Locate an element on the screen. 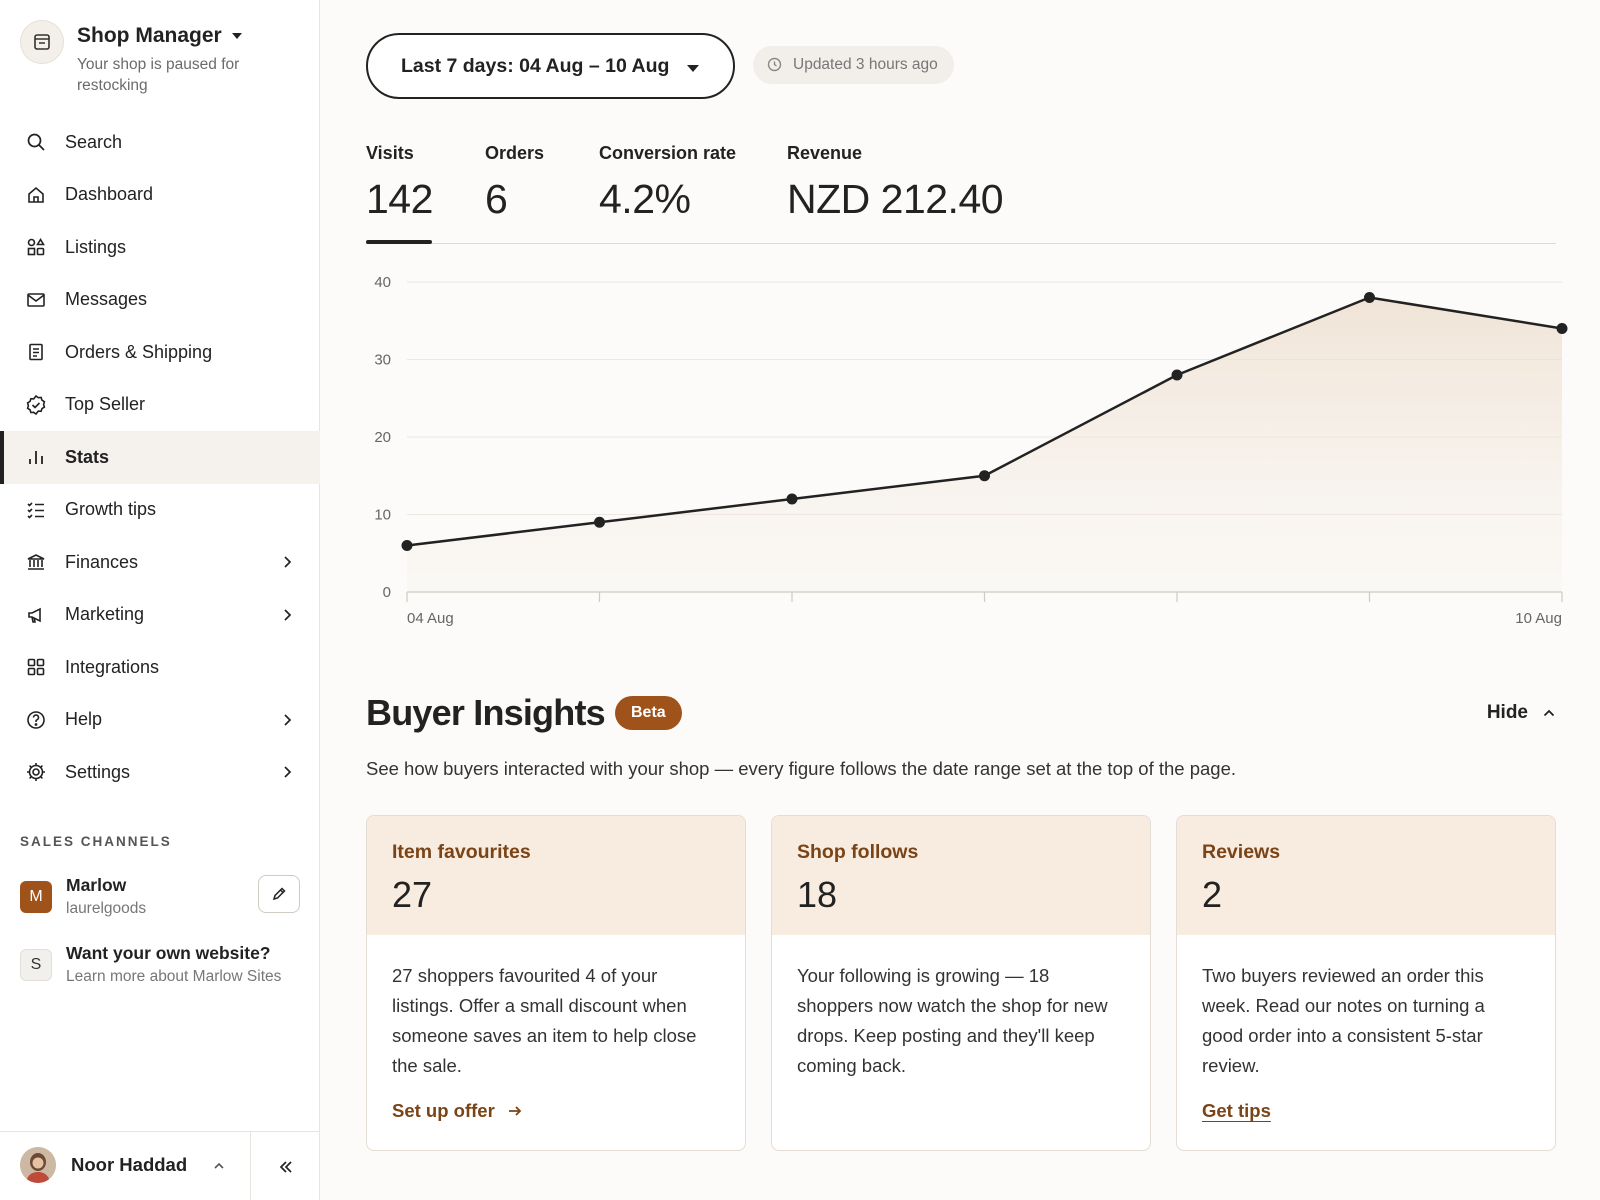  y-tick-label: 30 is located at coordinates (382, 360).